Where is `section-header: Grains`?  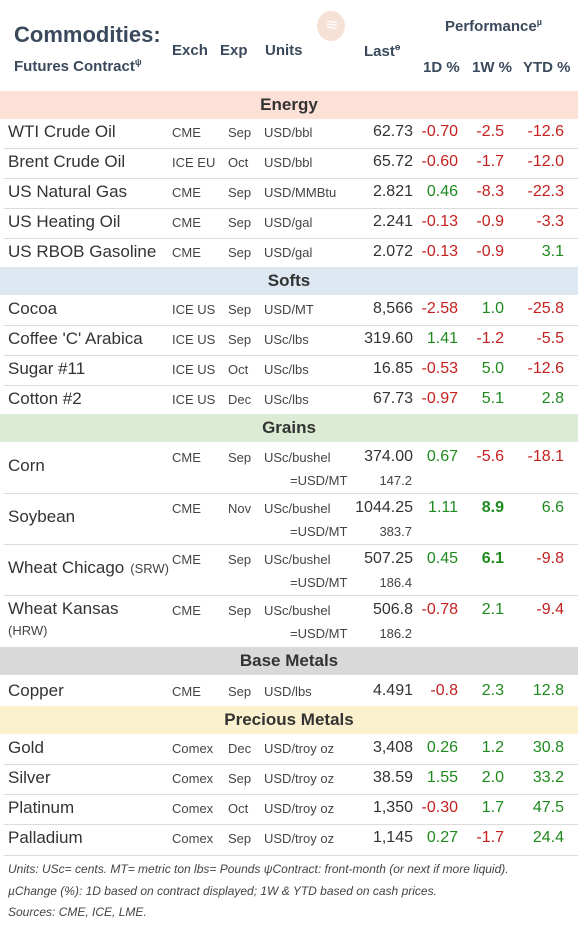 section-header: Grains is located at coordinates (289, 428).